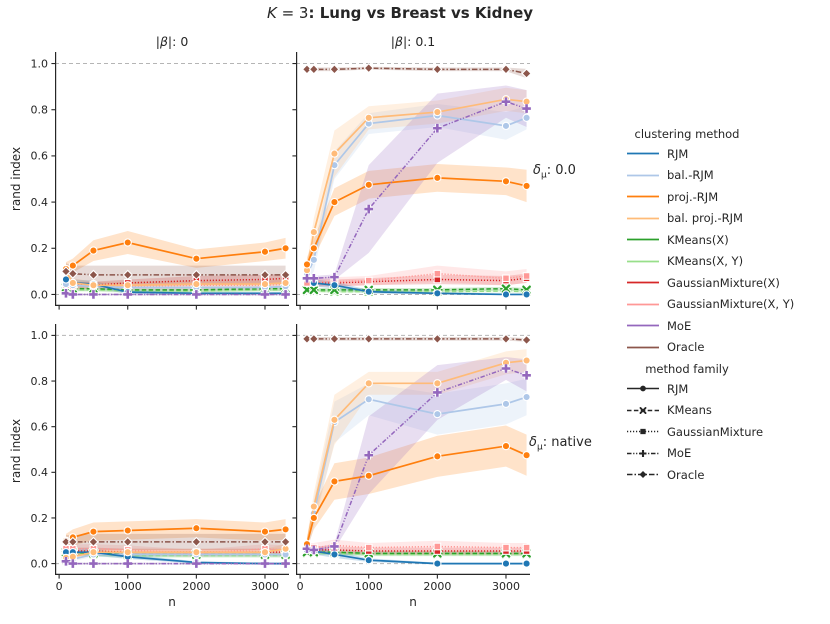  What do you see at coordinates (705, 261) in the screenshot?
I see `legend-item-kmeans-x-y--label: KMeans(X, Y)` at bounding box center [705, 261].